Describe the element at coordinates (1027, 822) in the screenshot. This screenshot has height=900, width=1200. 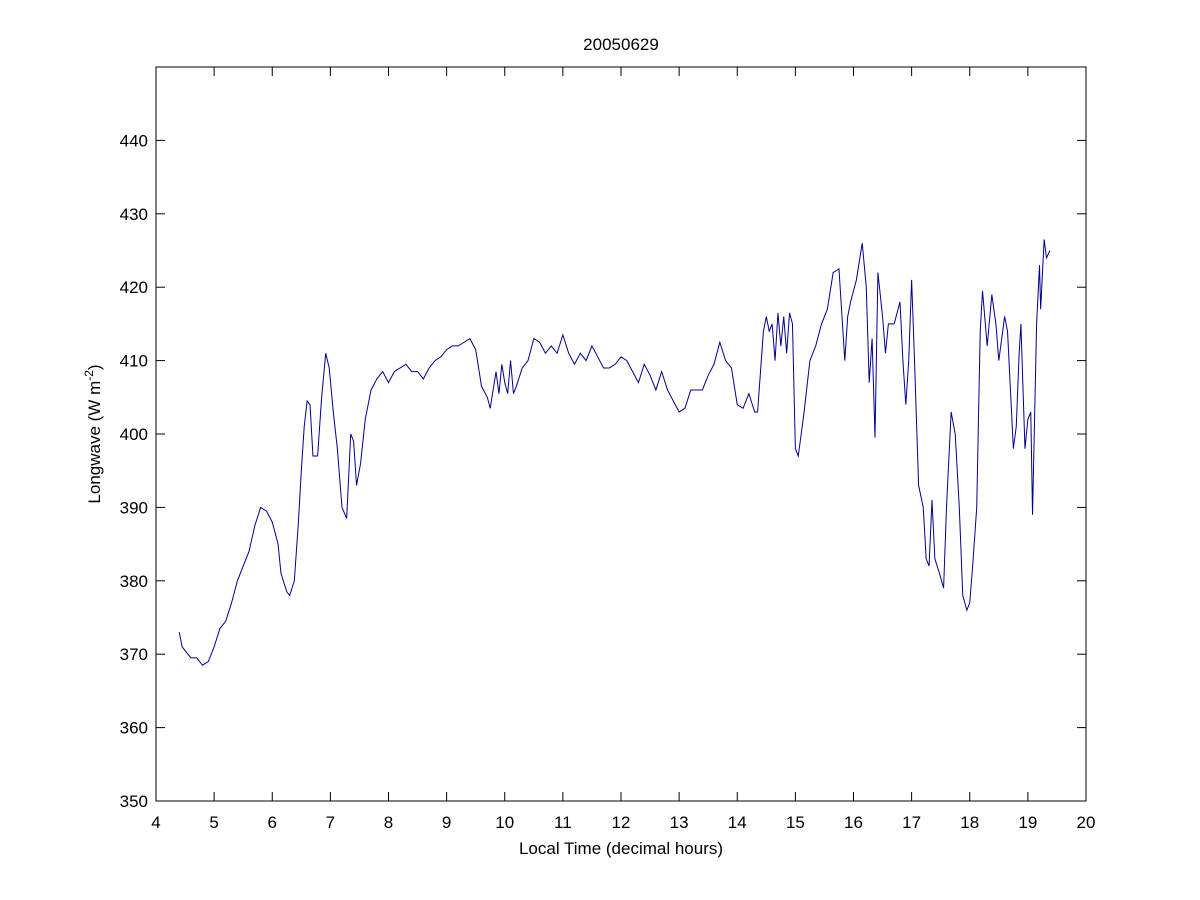
I see `x-tick-label: 19` at that location.